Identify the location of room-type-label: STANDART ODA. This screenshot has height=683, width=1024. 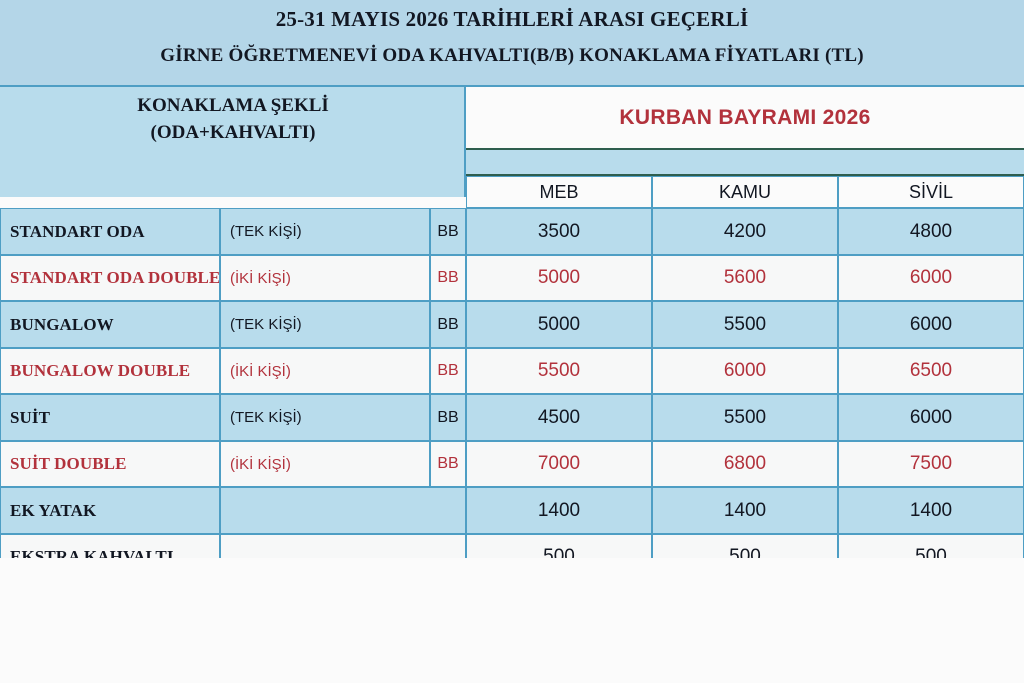
(77, 231).